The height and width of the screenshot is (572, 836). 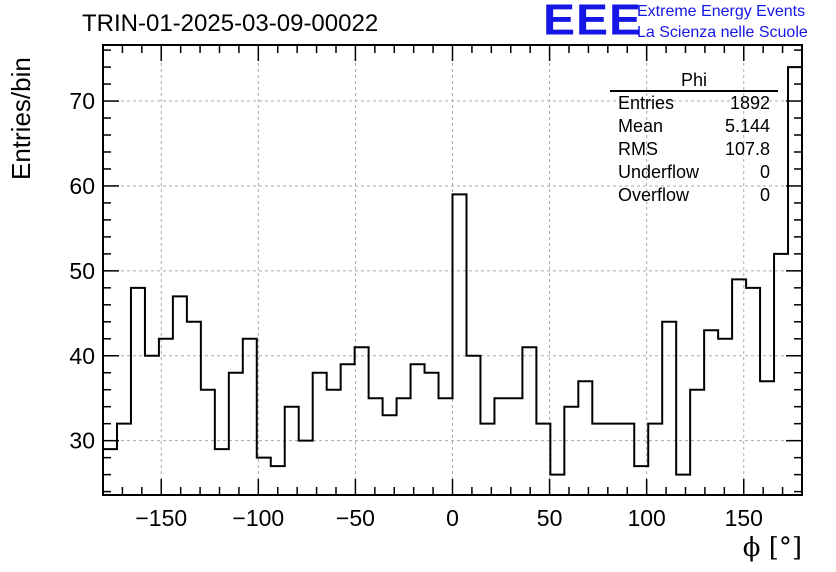 I want to click on eee-logo: EEE, so click(x=593, y=22).